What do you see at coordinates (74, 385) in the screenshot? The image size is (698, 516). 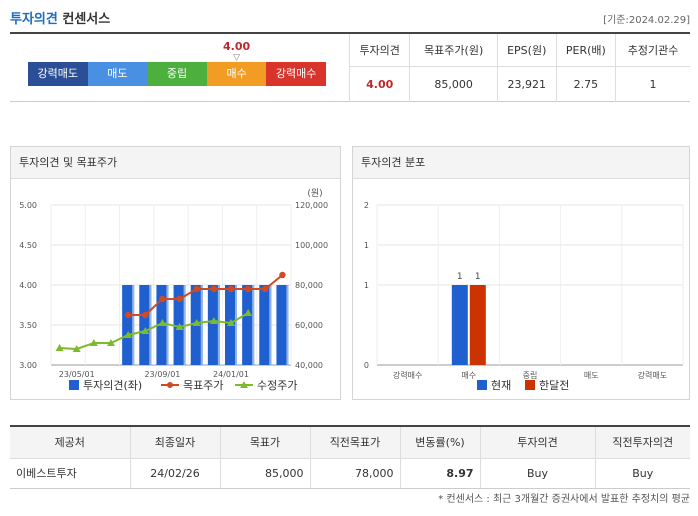 I see `legend-bar-swatch` at bounding box center [74, 385].